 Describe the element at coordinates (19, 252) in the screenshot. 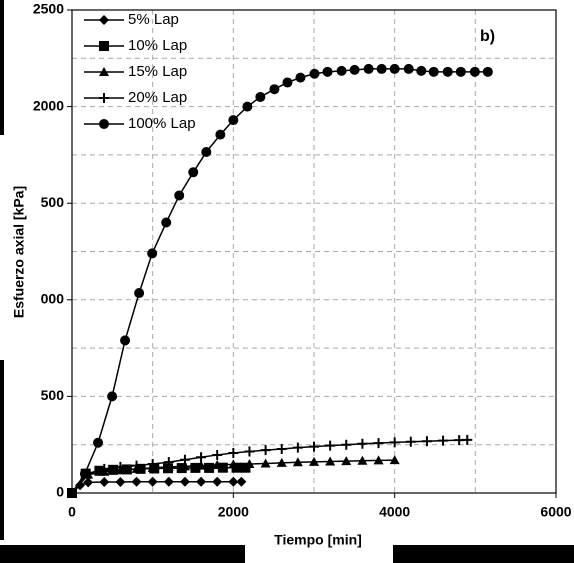

I see `y-axis-label: Esfuerzo axial [kPa]` at that location.